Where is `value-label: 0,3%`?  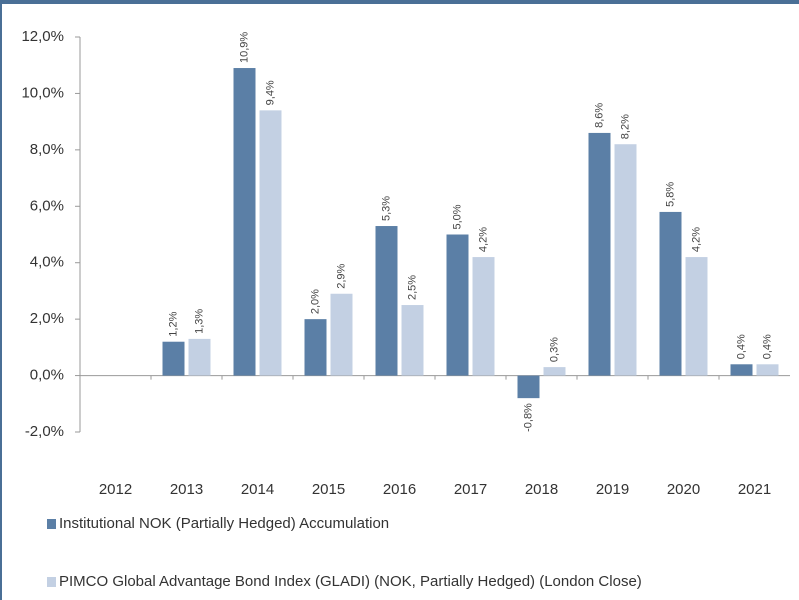
value-label: 0,3% is located at coordinates (554, 349).